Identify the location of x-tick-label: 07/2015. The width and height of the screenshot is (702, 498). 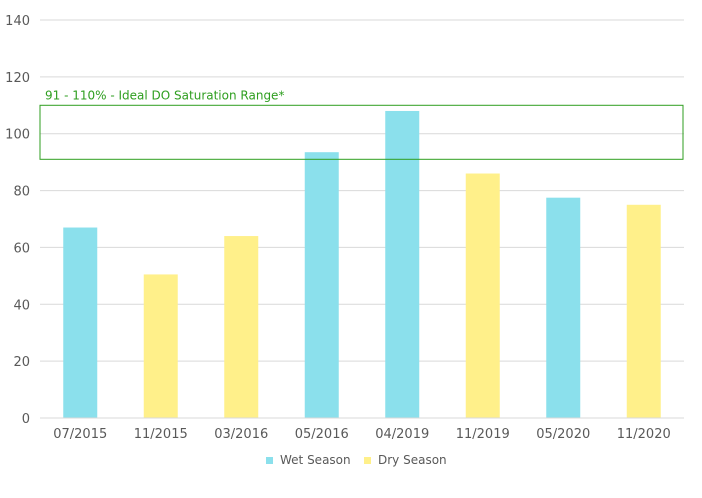
(80, 434).